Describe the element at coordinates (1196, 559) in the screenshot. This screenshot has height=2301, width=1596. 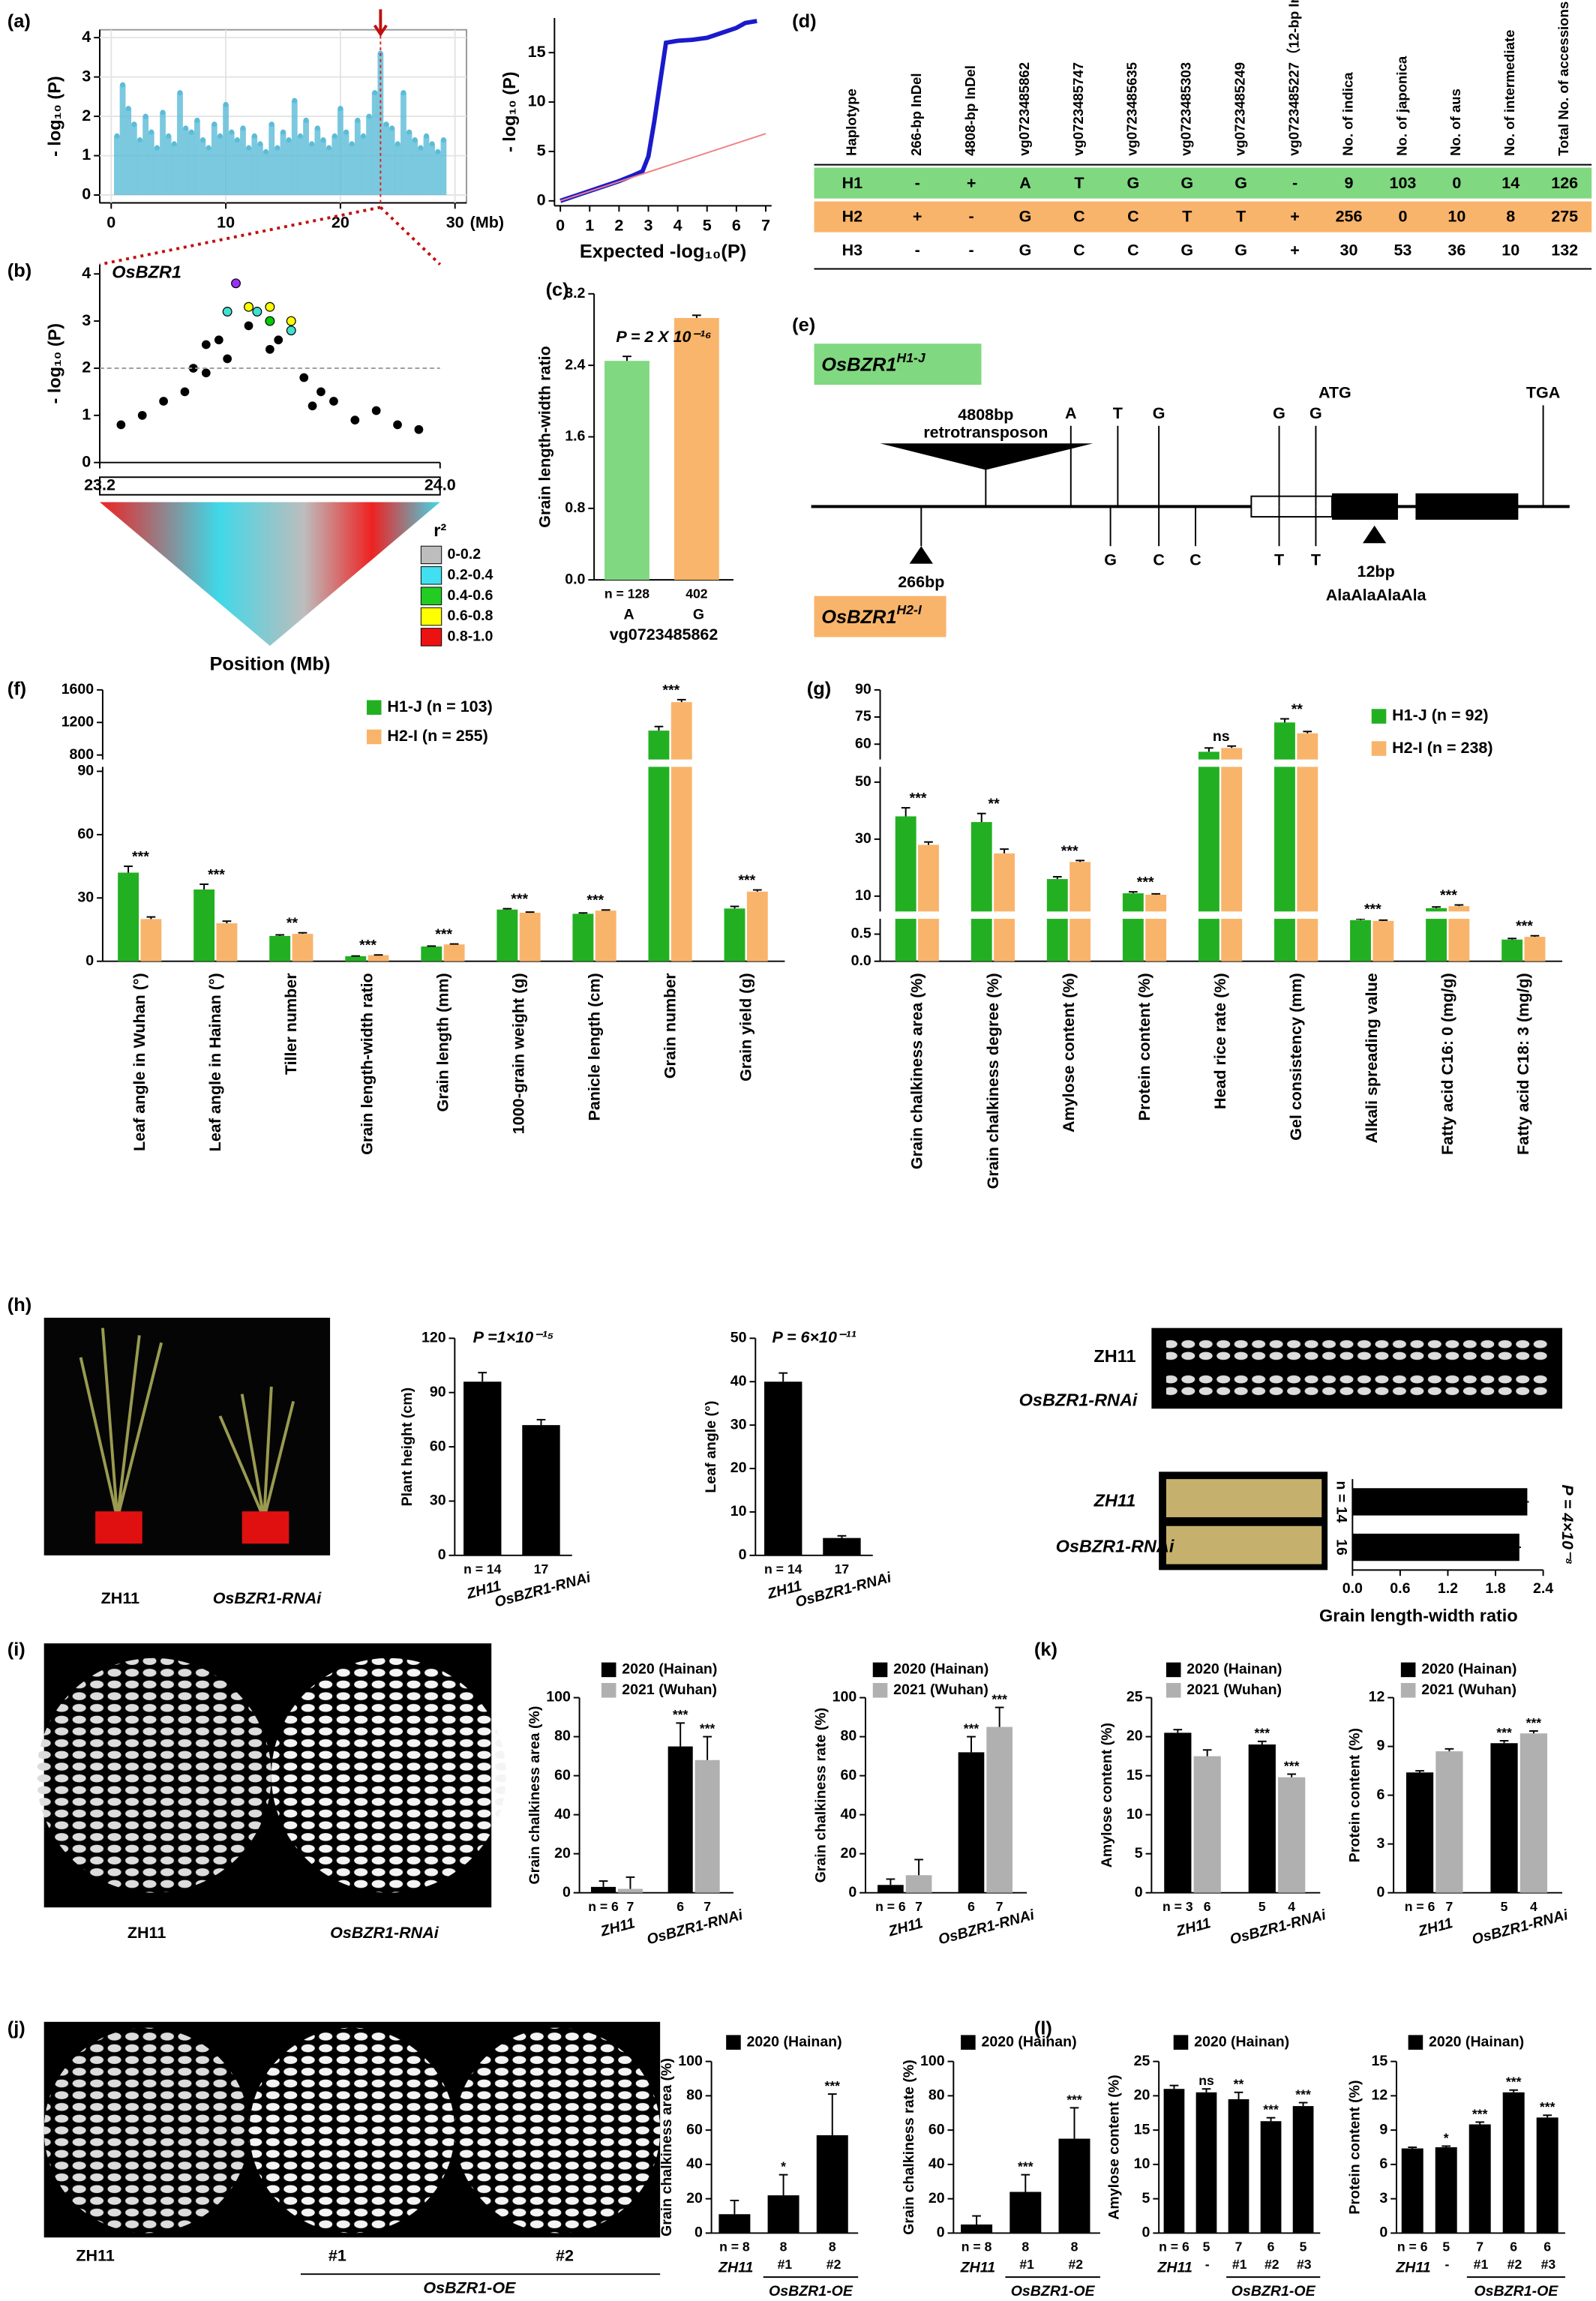
I see `snp-label: C` at that location.